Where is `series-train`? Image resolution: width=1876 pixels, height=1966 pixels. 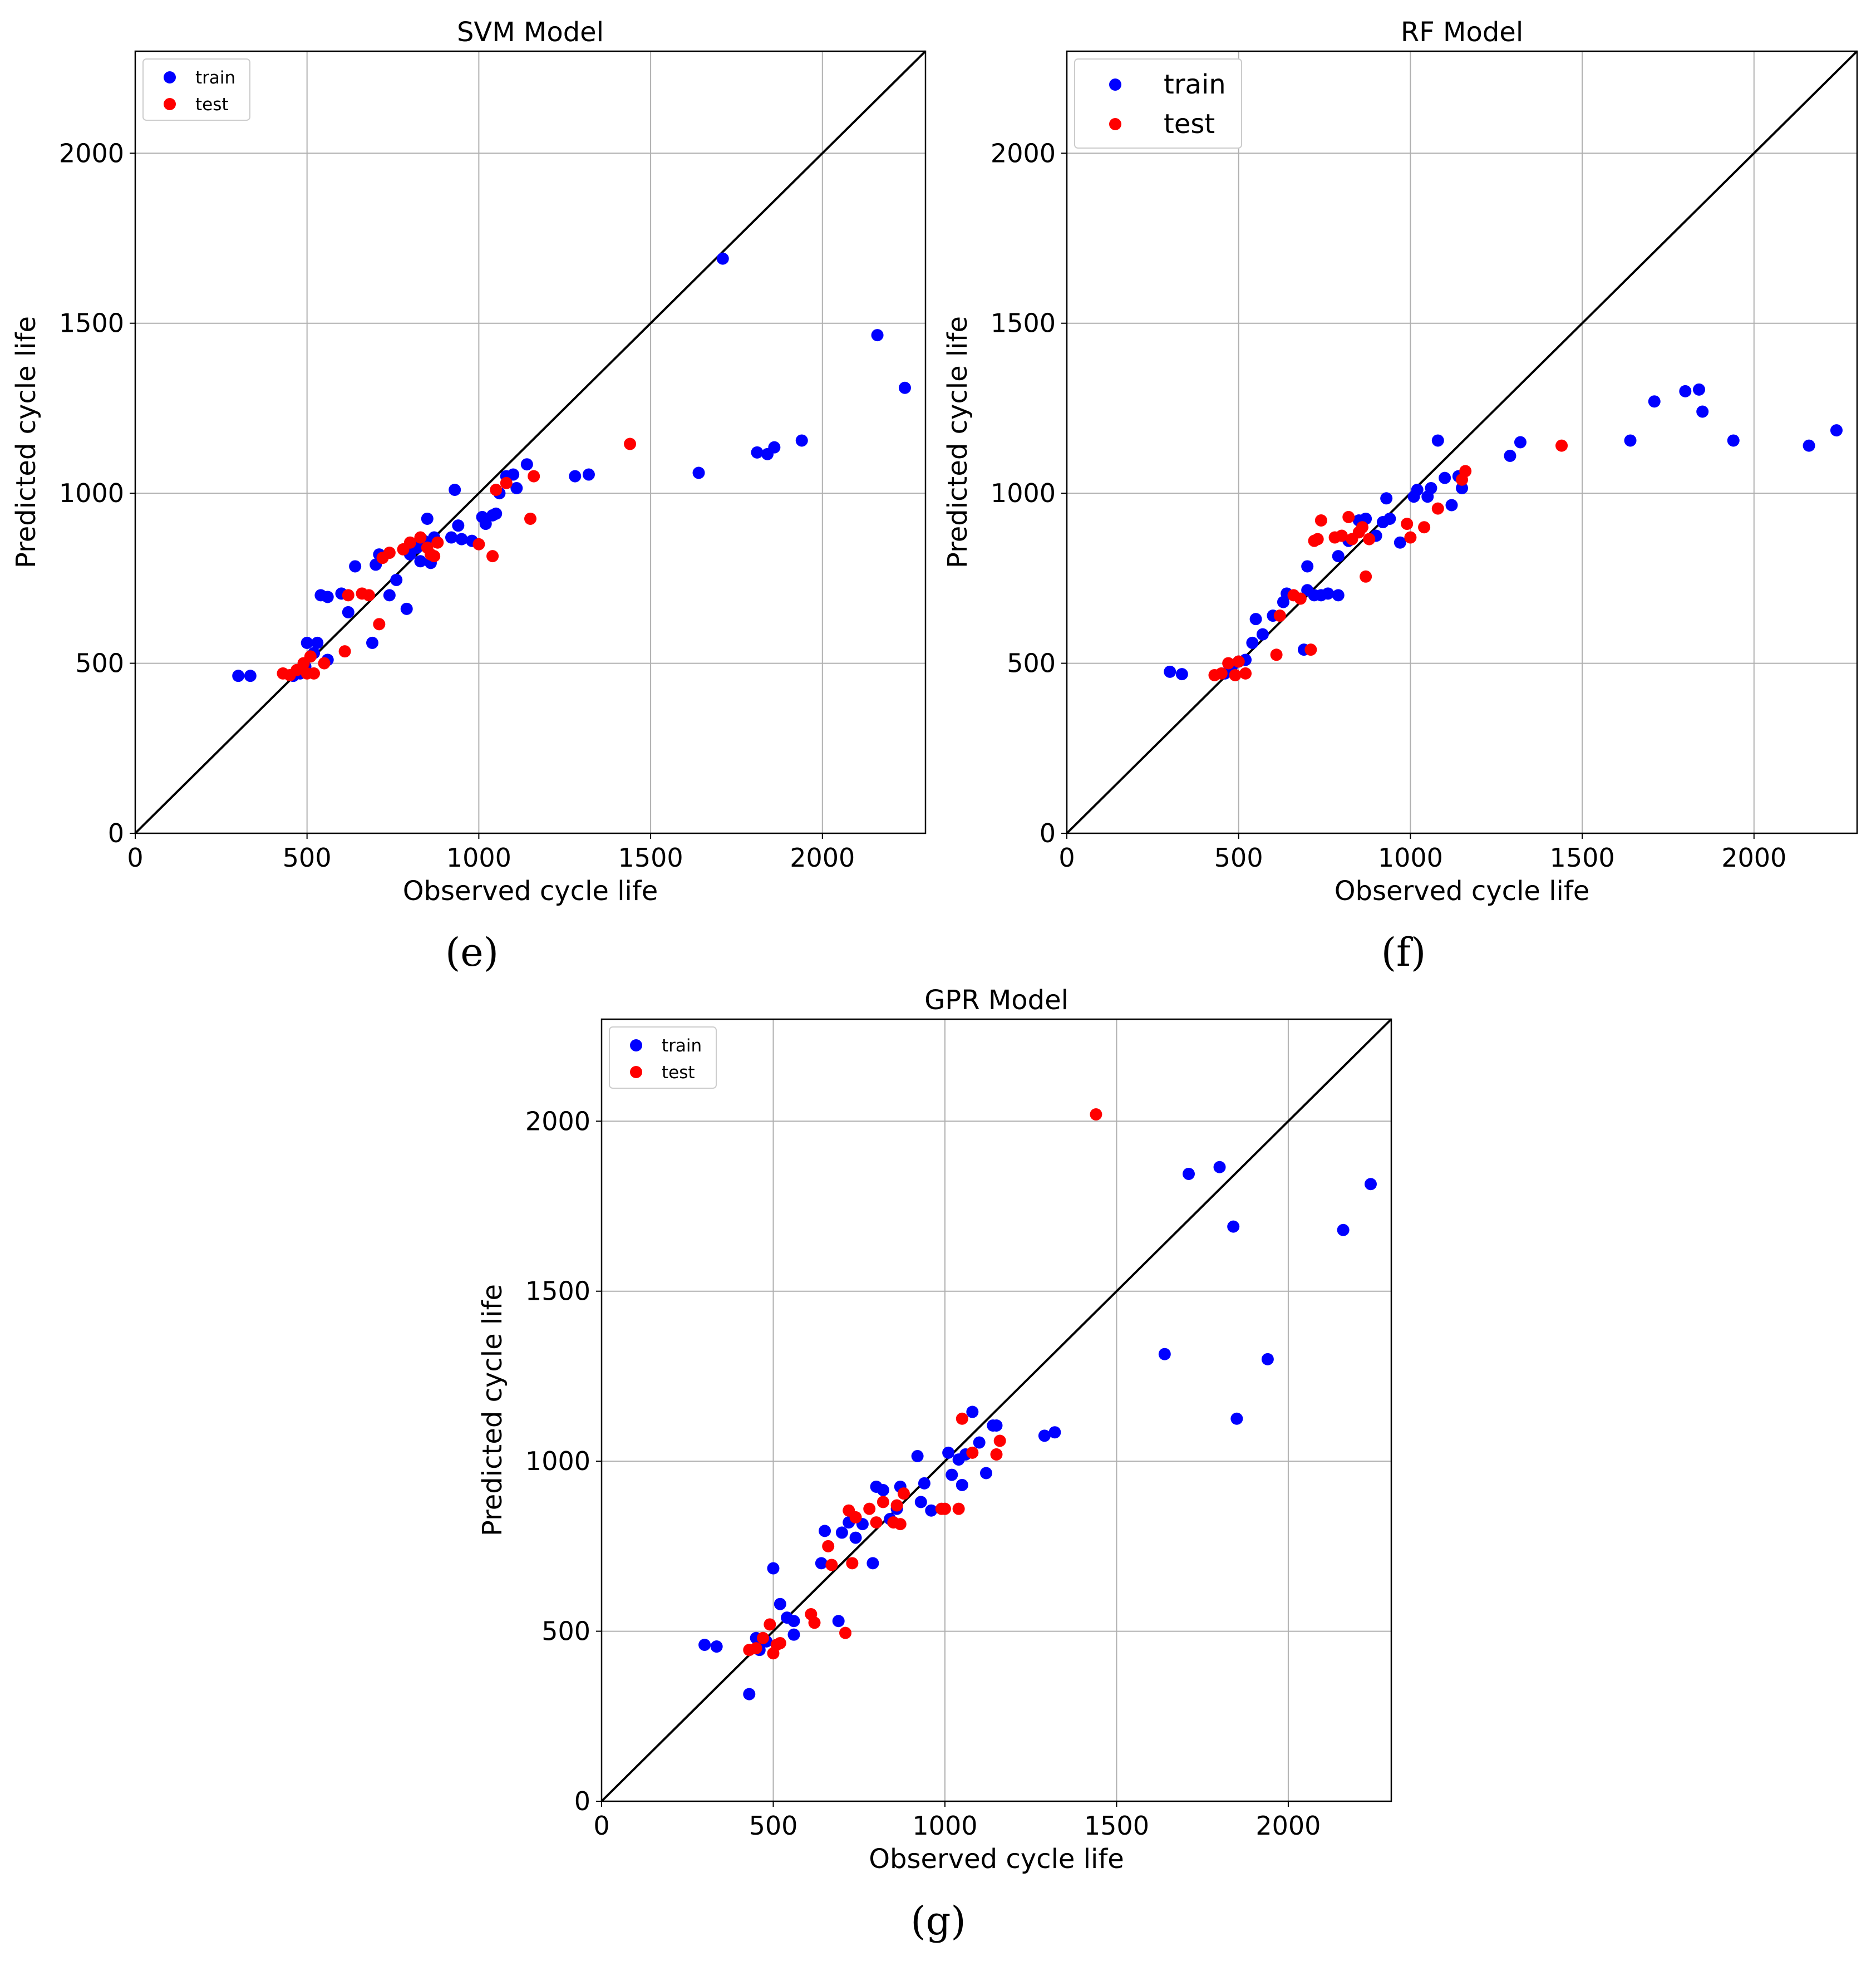 series-train is located at coordinates (571, 467).